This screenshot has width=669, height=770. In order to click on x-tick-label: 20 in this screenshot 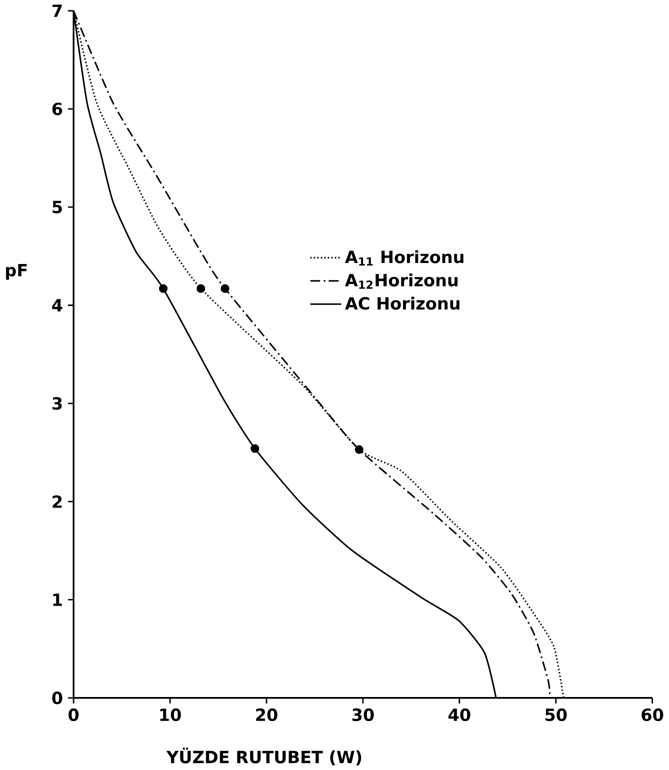, I will do `click(267, 715)`.